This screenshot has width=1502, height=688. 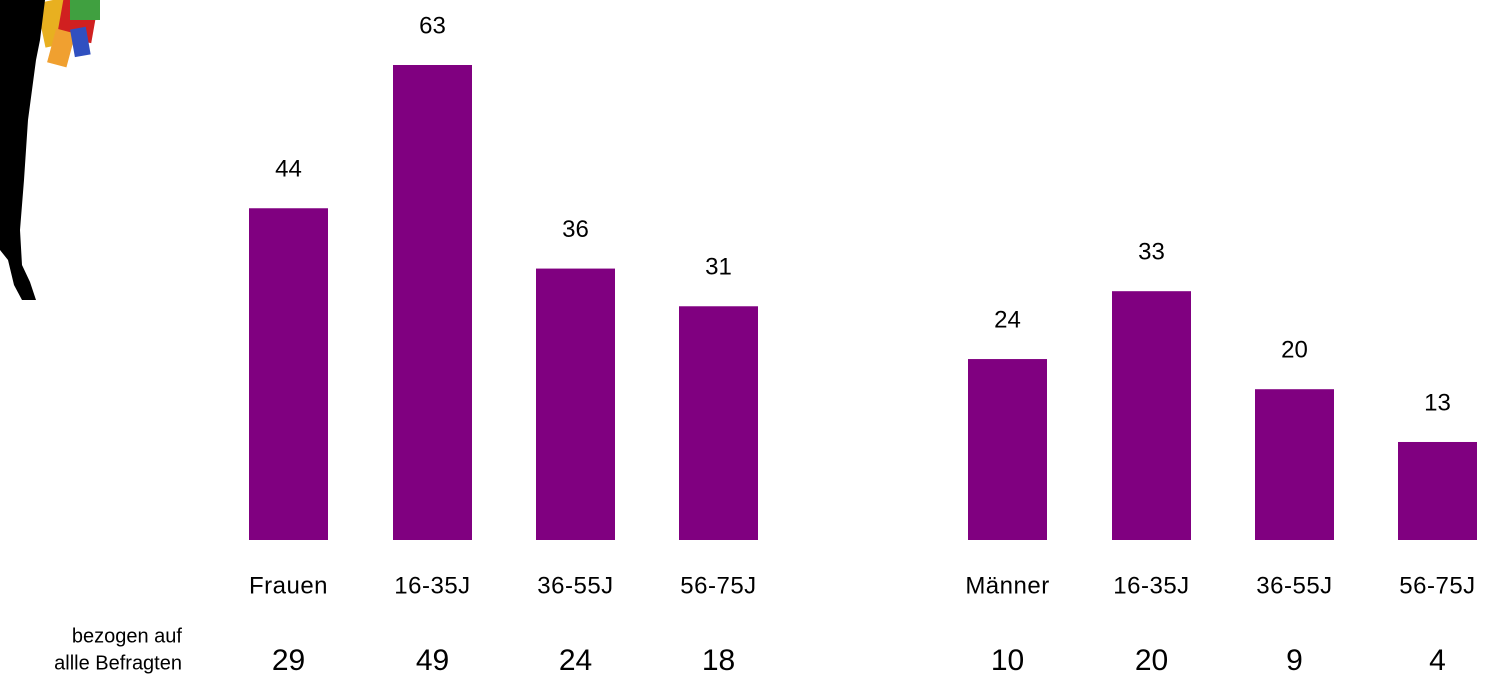 I want to click on footer-value: 18, so click(x=718, y=660).